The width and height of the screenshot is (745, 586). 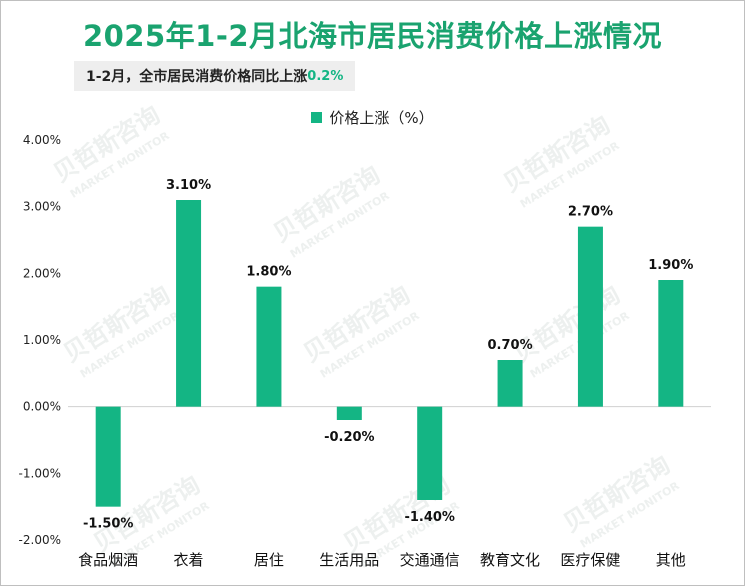 I want to click on x-tick-label: 衣着, so click(x=189, y=560).